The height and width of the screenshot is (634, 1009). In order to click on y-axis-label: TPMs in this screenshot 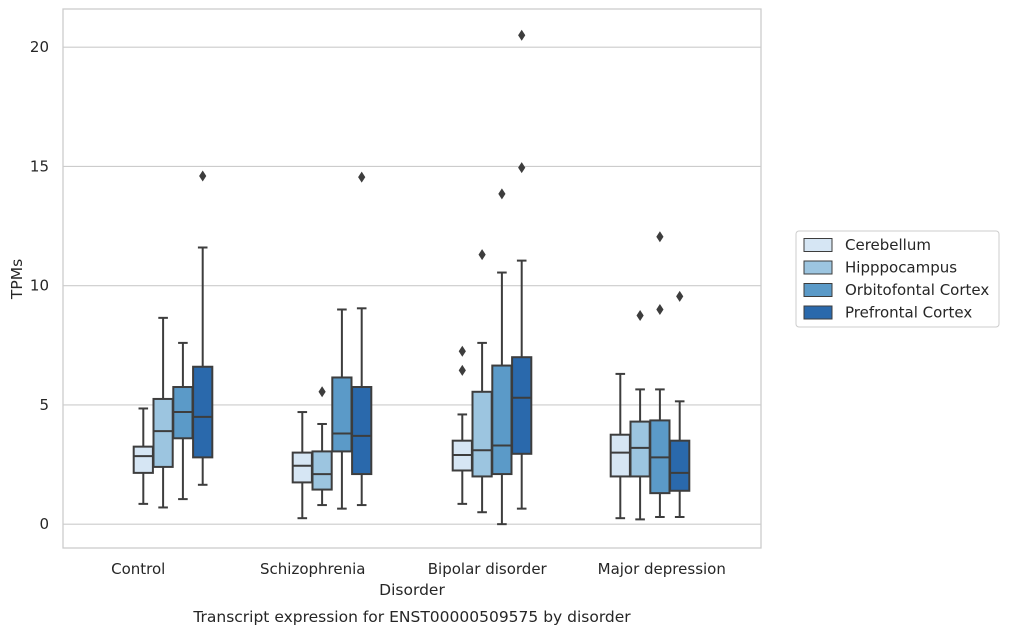, I will do `click(17, 279)`.